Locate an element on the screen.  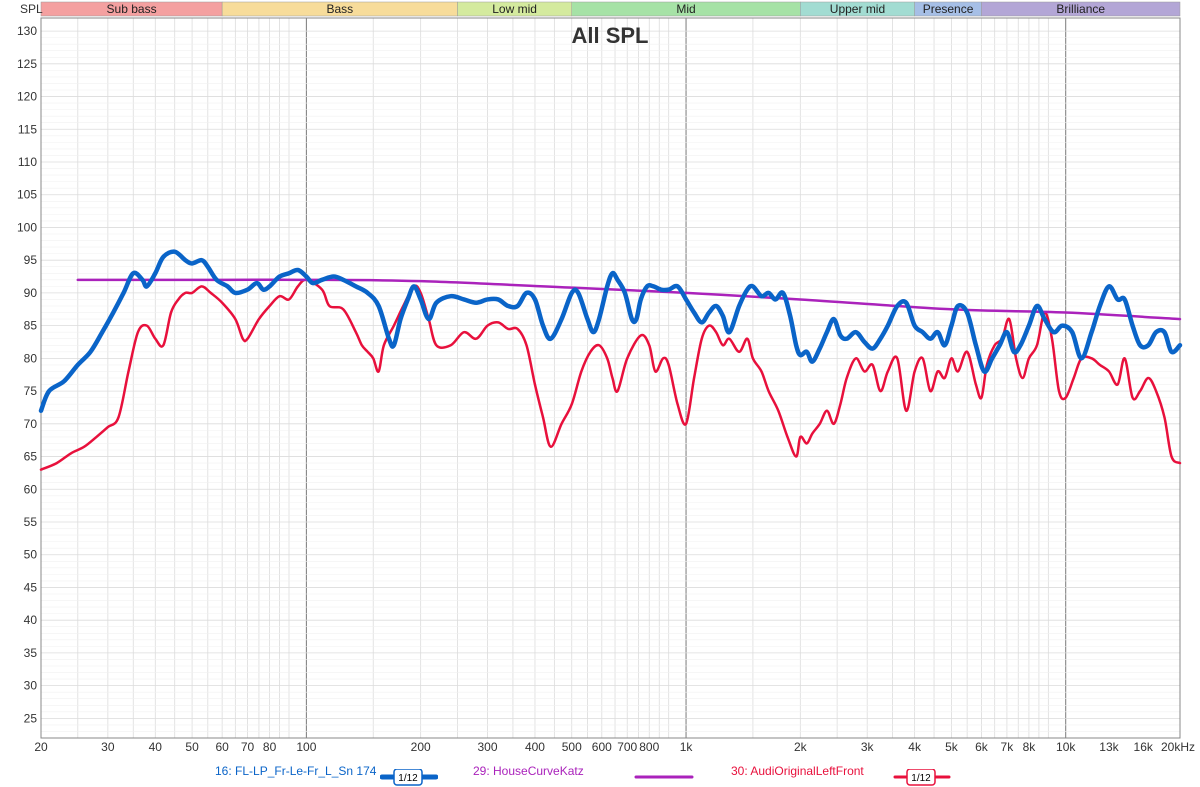
y-tick-label: 85 is located at coordinates (31, 326).